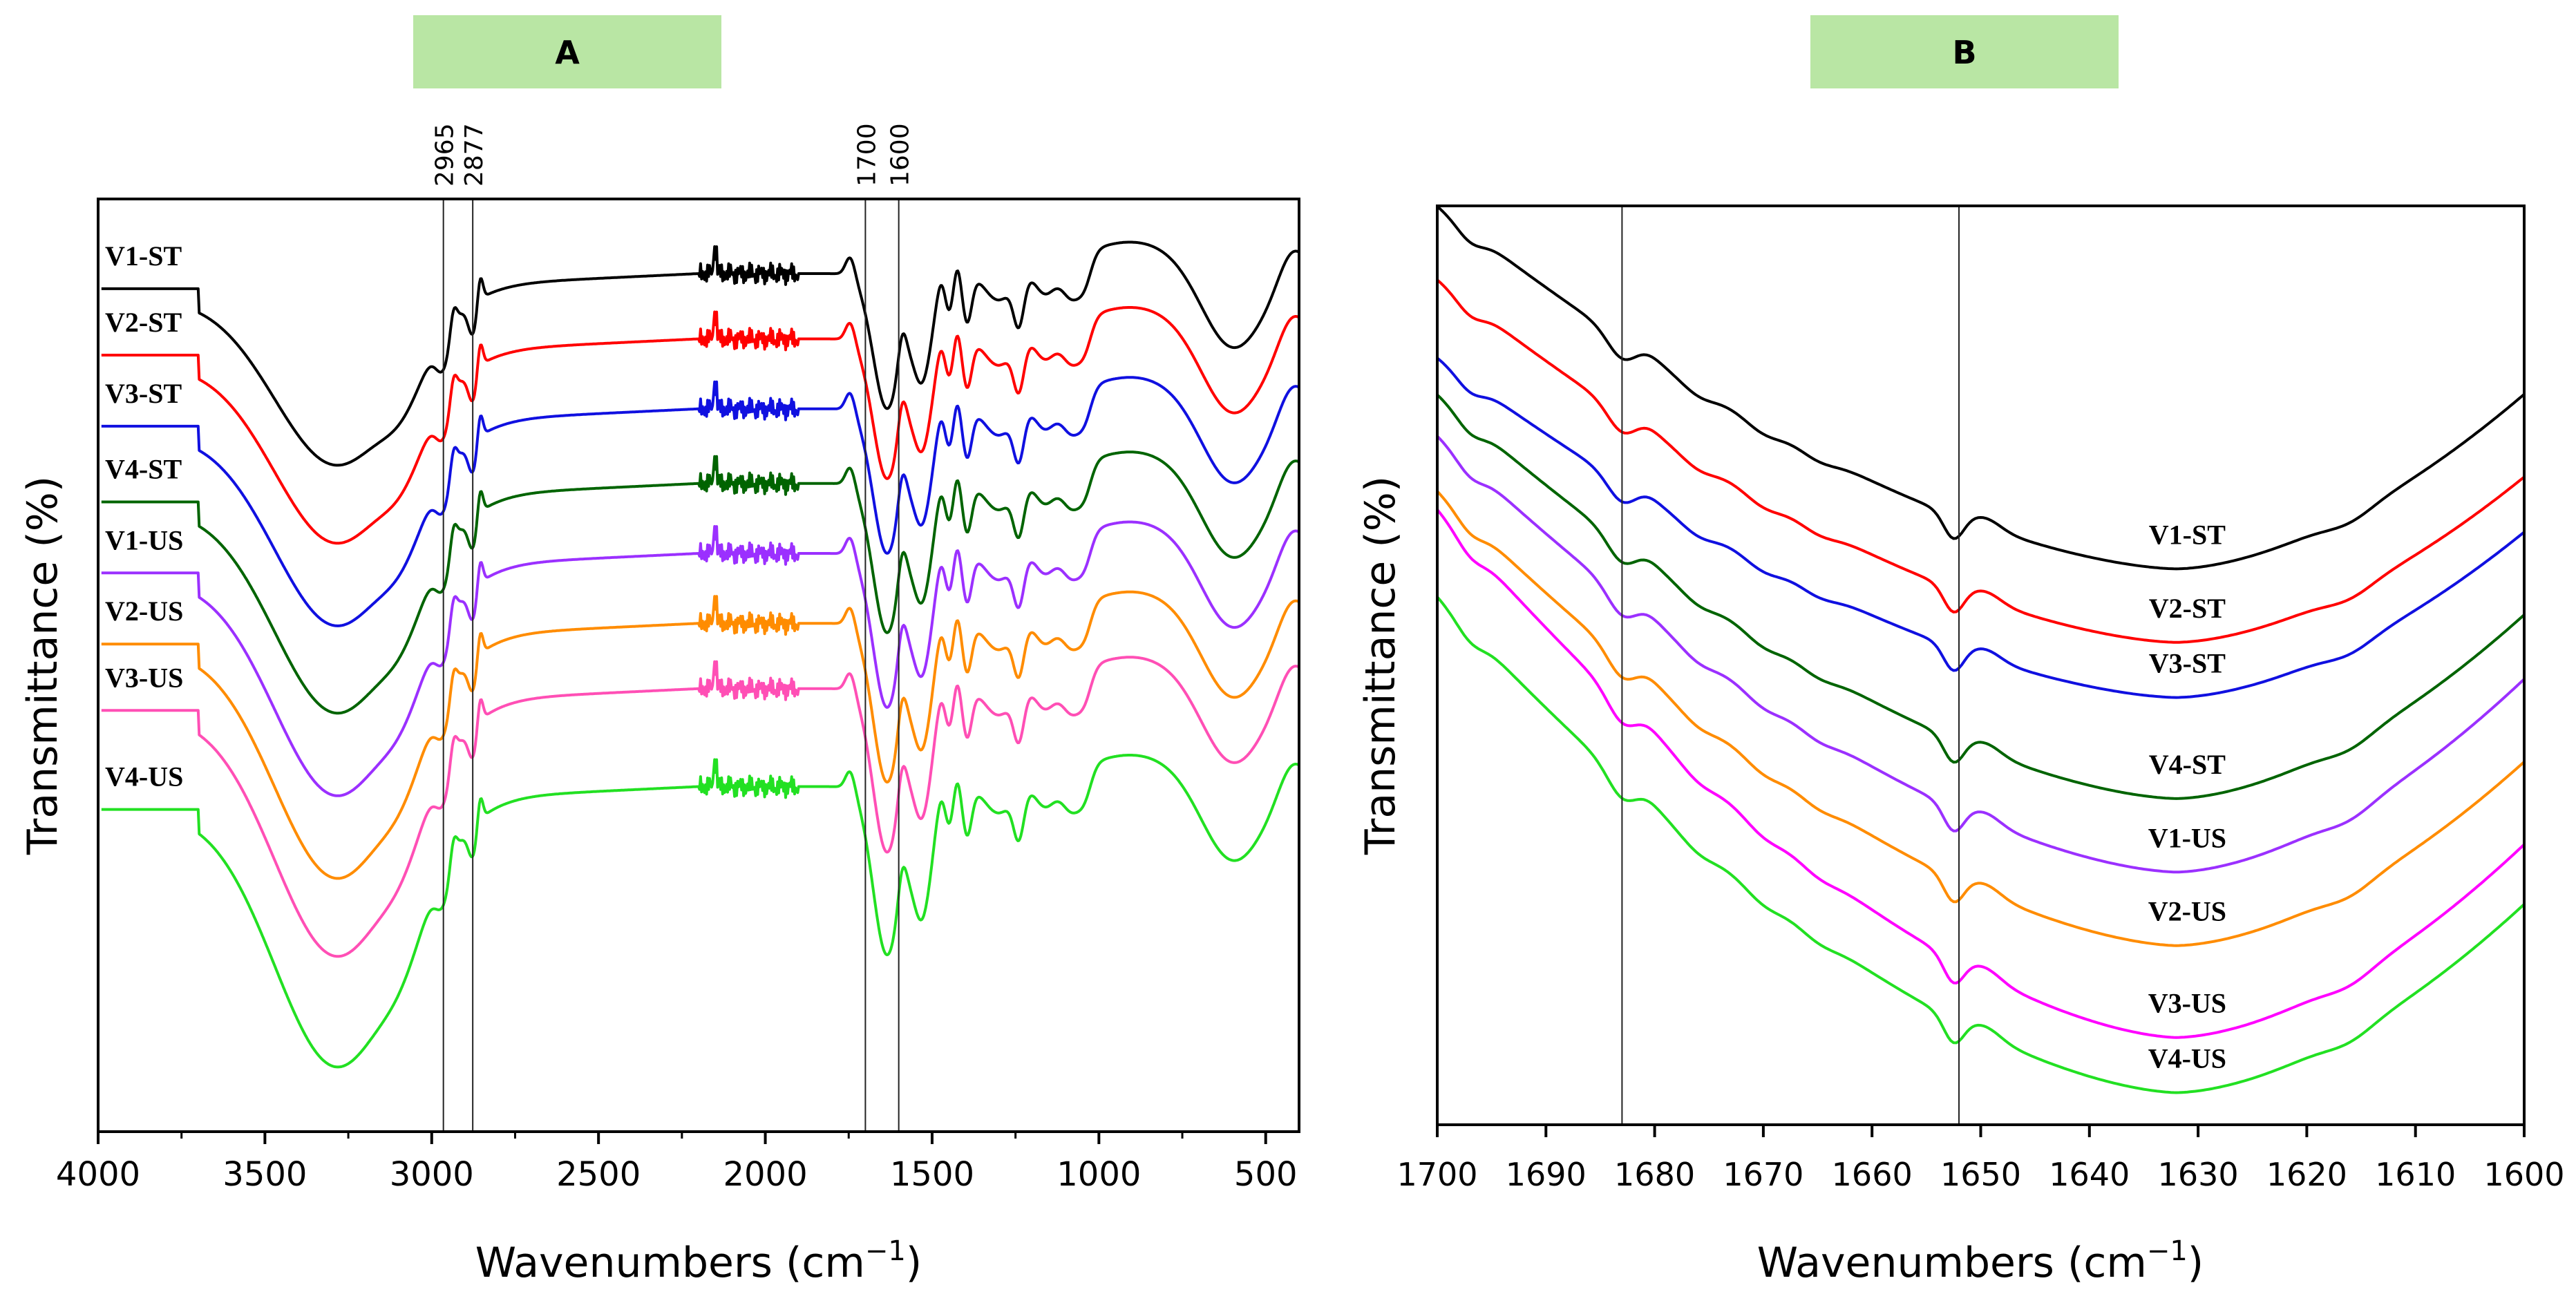  I want to click on panel-b-series-line-v2-us, so click(1981, 718).